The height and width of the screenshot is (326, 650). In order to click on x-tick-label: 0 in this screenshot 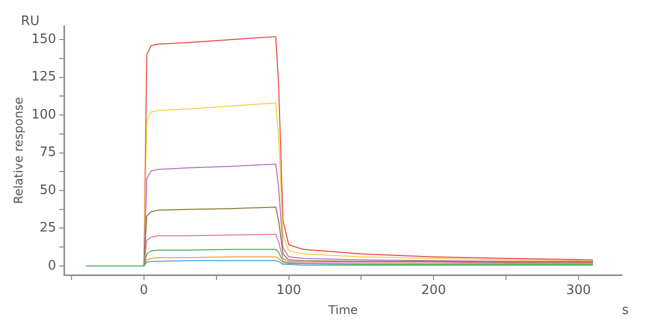, I will do `click(144, 290)`.